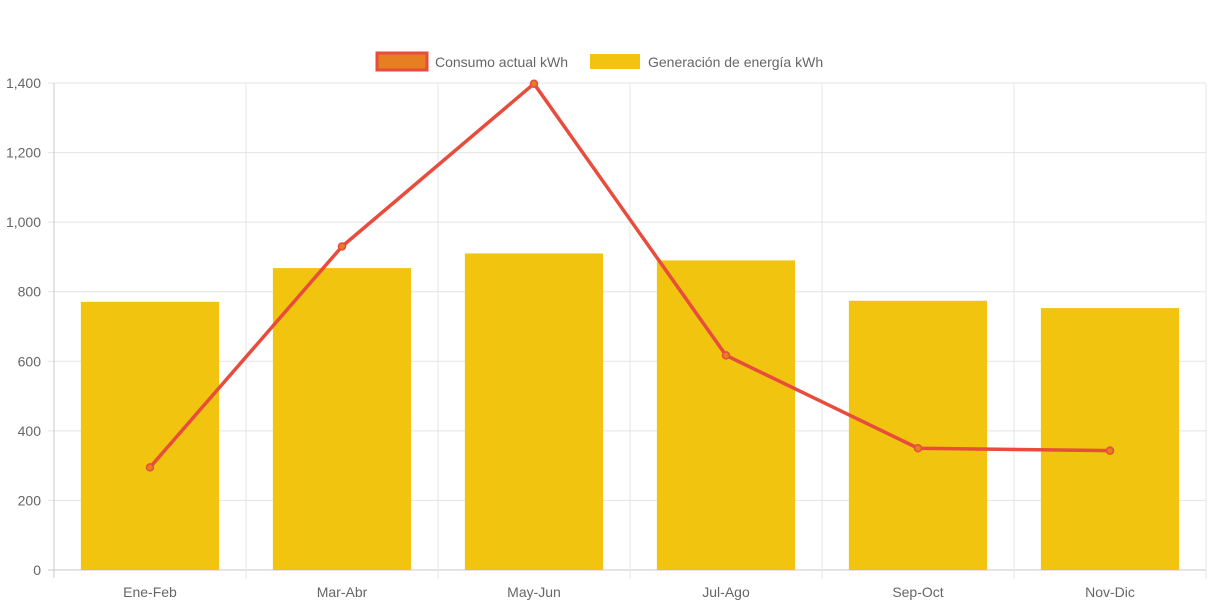 This screenshot has width=1213, height=606. What do you see at coordinates (726, 355) in the screenshot?
I see `point-jul-ago` at bounding box center [726, 355].